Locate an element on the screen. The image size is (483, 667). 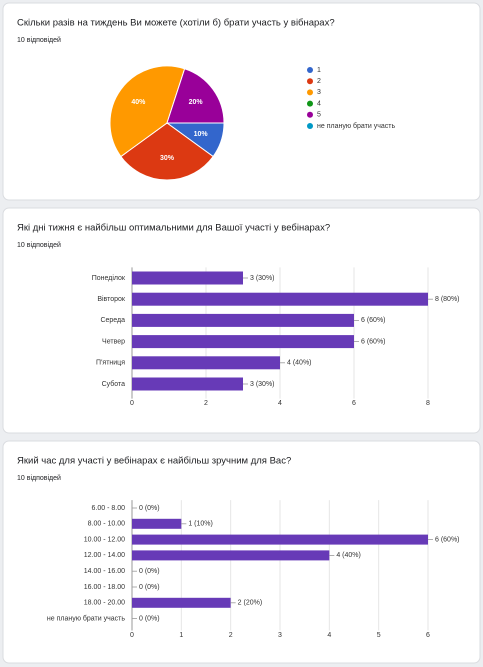
x-tick-label: 1 is located at coordinates (181, 635).